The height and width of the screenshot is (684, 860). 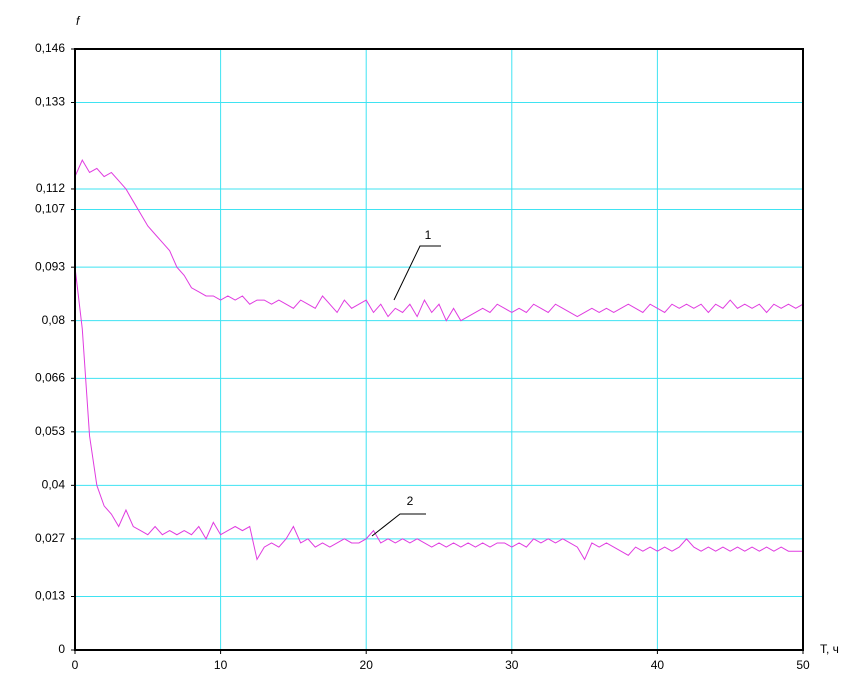 What do you see at coordinates (50, 209) in the screenshot?
I see `y-tick-label: 0,107` at bounding box center [50, 209].